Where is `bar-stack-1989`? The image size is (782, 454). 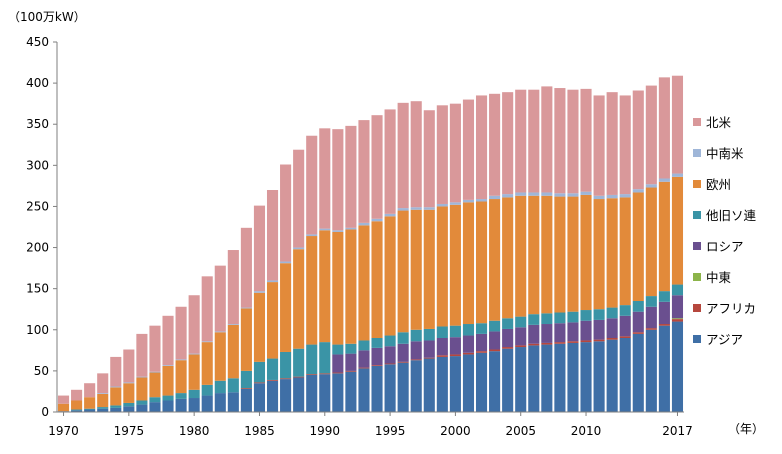
bar-stack-1989 is located at coordinates (312, 273).